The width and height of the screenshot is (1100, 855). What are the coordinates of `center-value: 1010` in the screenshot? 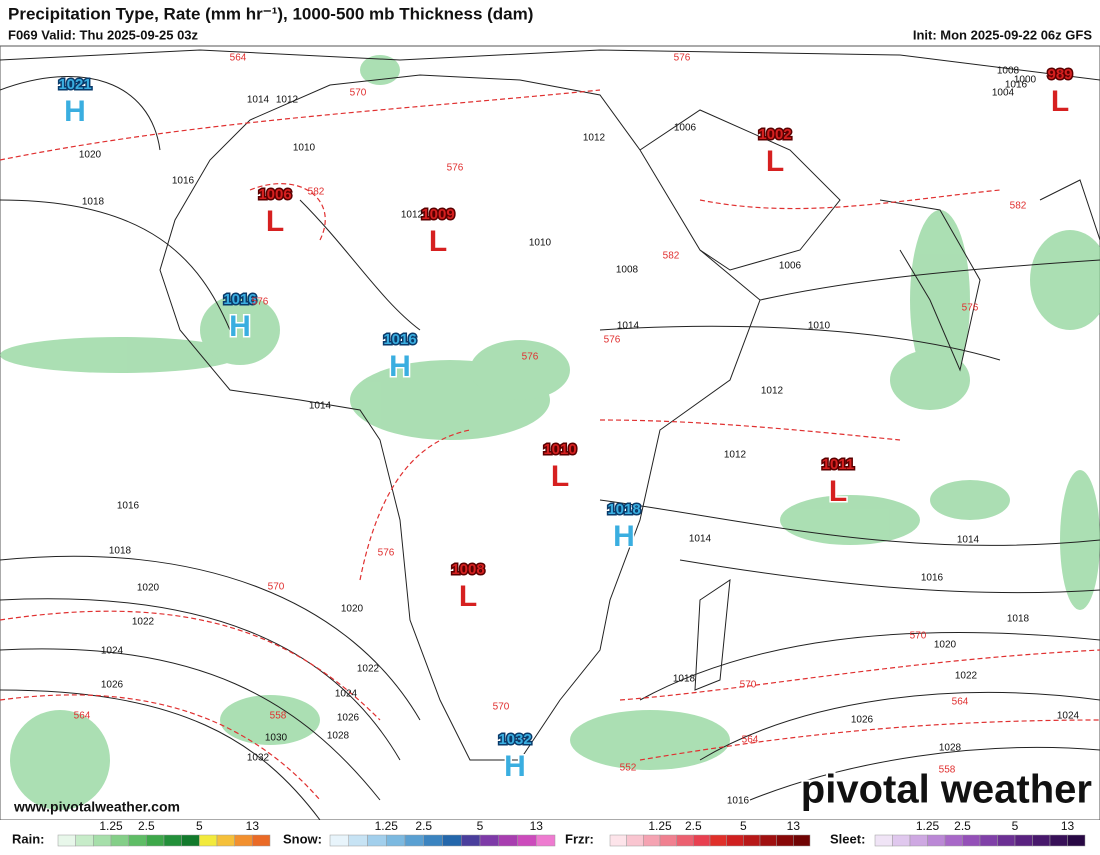 It's located at (559, 449).